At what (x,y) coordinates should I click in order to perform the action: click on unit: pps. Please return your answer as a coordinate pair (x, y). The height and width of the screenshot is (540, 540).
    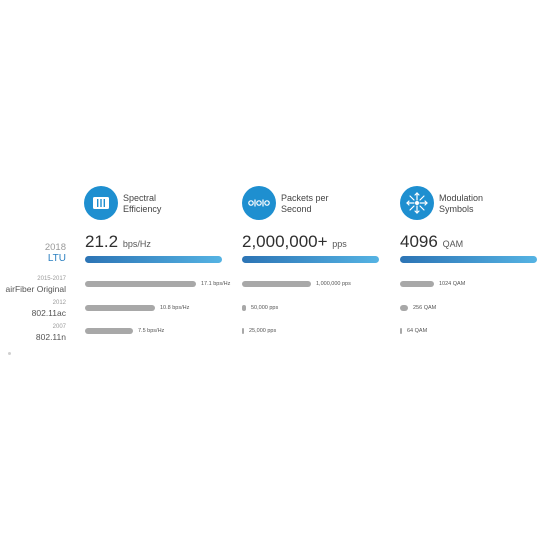
    Looking at the image, I should click on (339, 244).